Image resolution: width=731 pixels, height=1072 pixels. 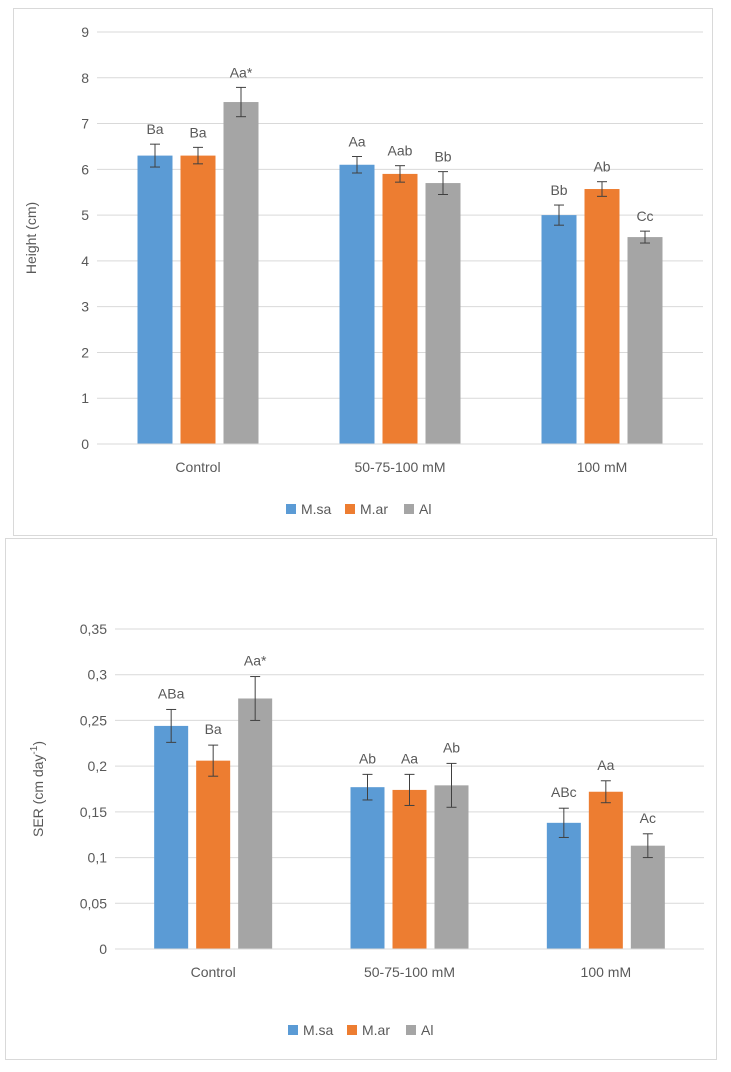 I want to click on chart-0-data-label: Ab, so click(x=601, y=167).